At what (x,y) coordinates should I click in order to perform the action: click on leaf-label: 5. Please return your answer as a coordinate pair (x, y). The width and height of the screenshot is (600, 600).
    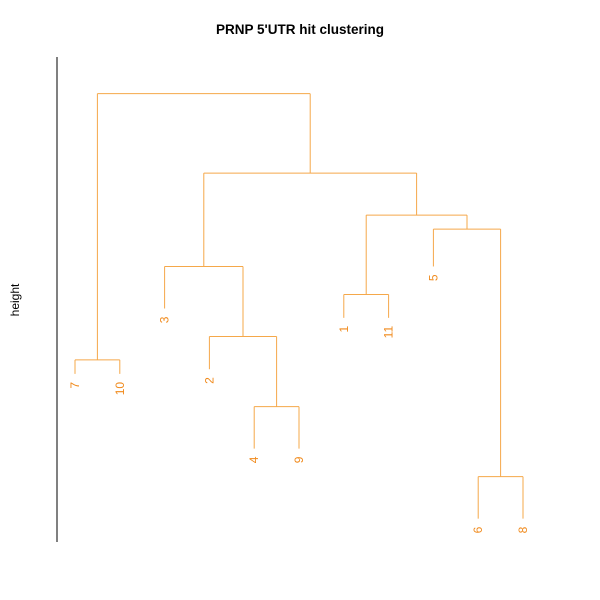
    Looking at the image, I should click on (433, 277).